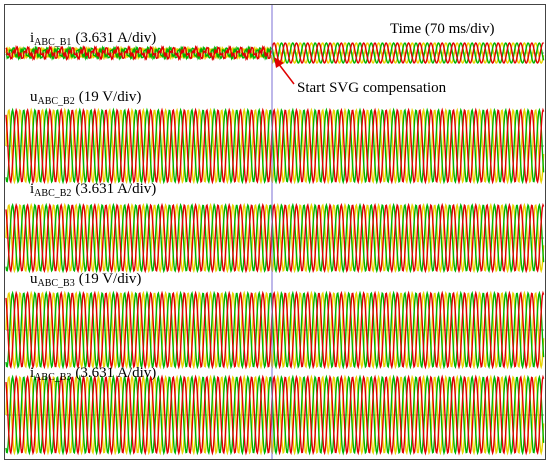  What do you see at coordinates (279, 62) in the screenshot?
I see `annotation-arrow-head` at bounding box center [279, 62].